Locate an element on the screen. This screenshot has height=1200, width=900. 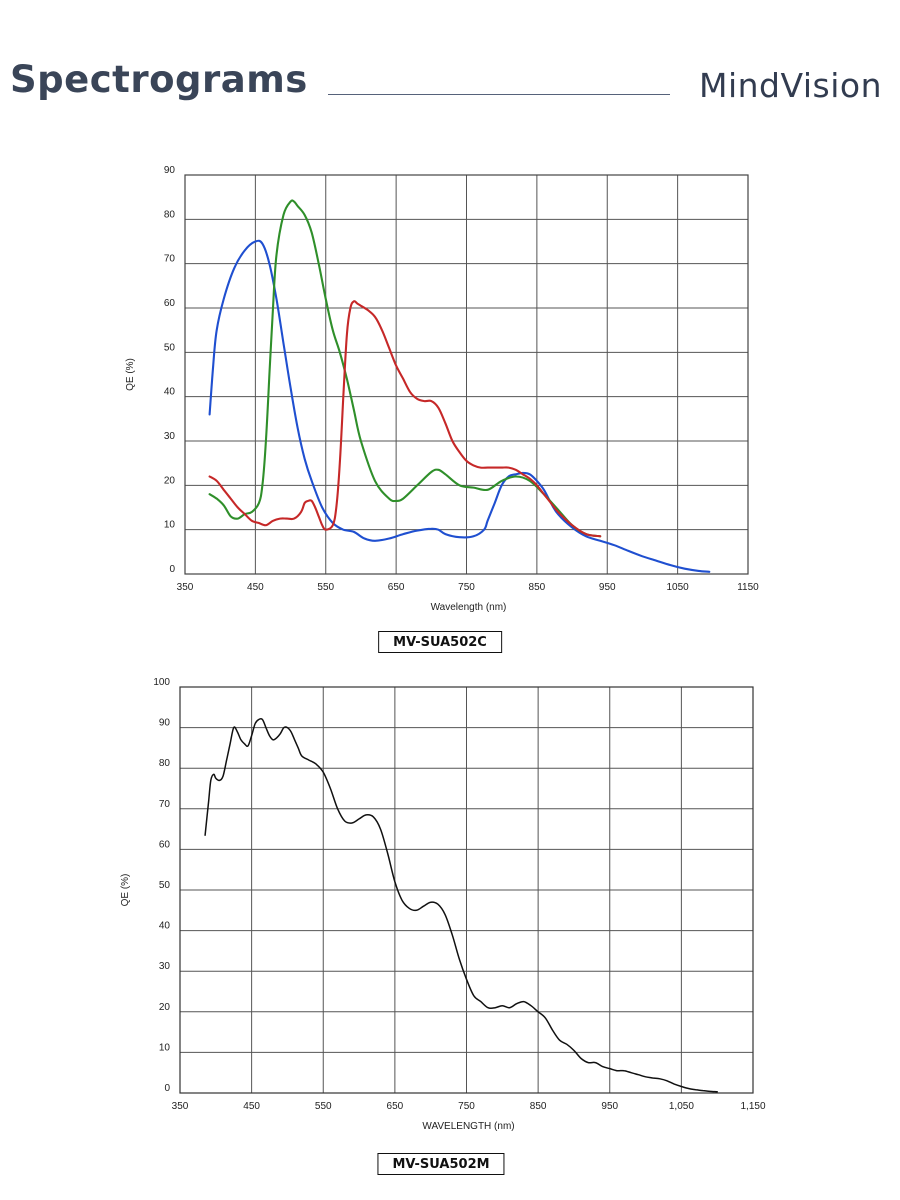
header-divider is located at coordinates (499, 94).